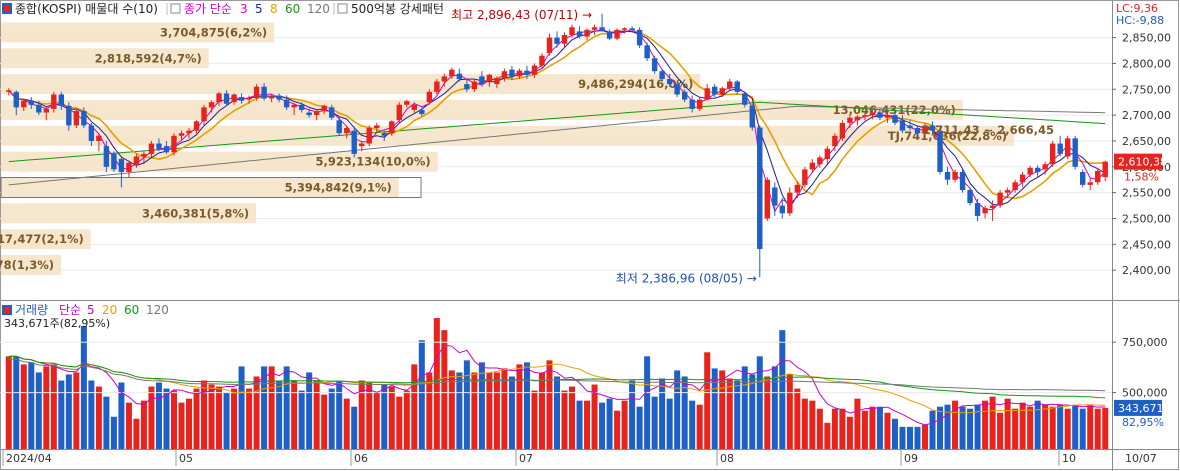 The image size is (1180, 471). What do you see at coordinates (31, 310) in the screenshot?
I see `volume-title: 거래량` at bounding box center [31, 310].